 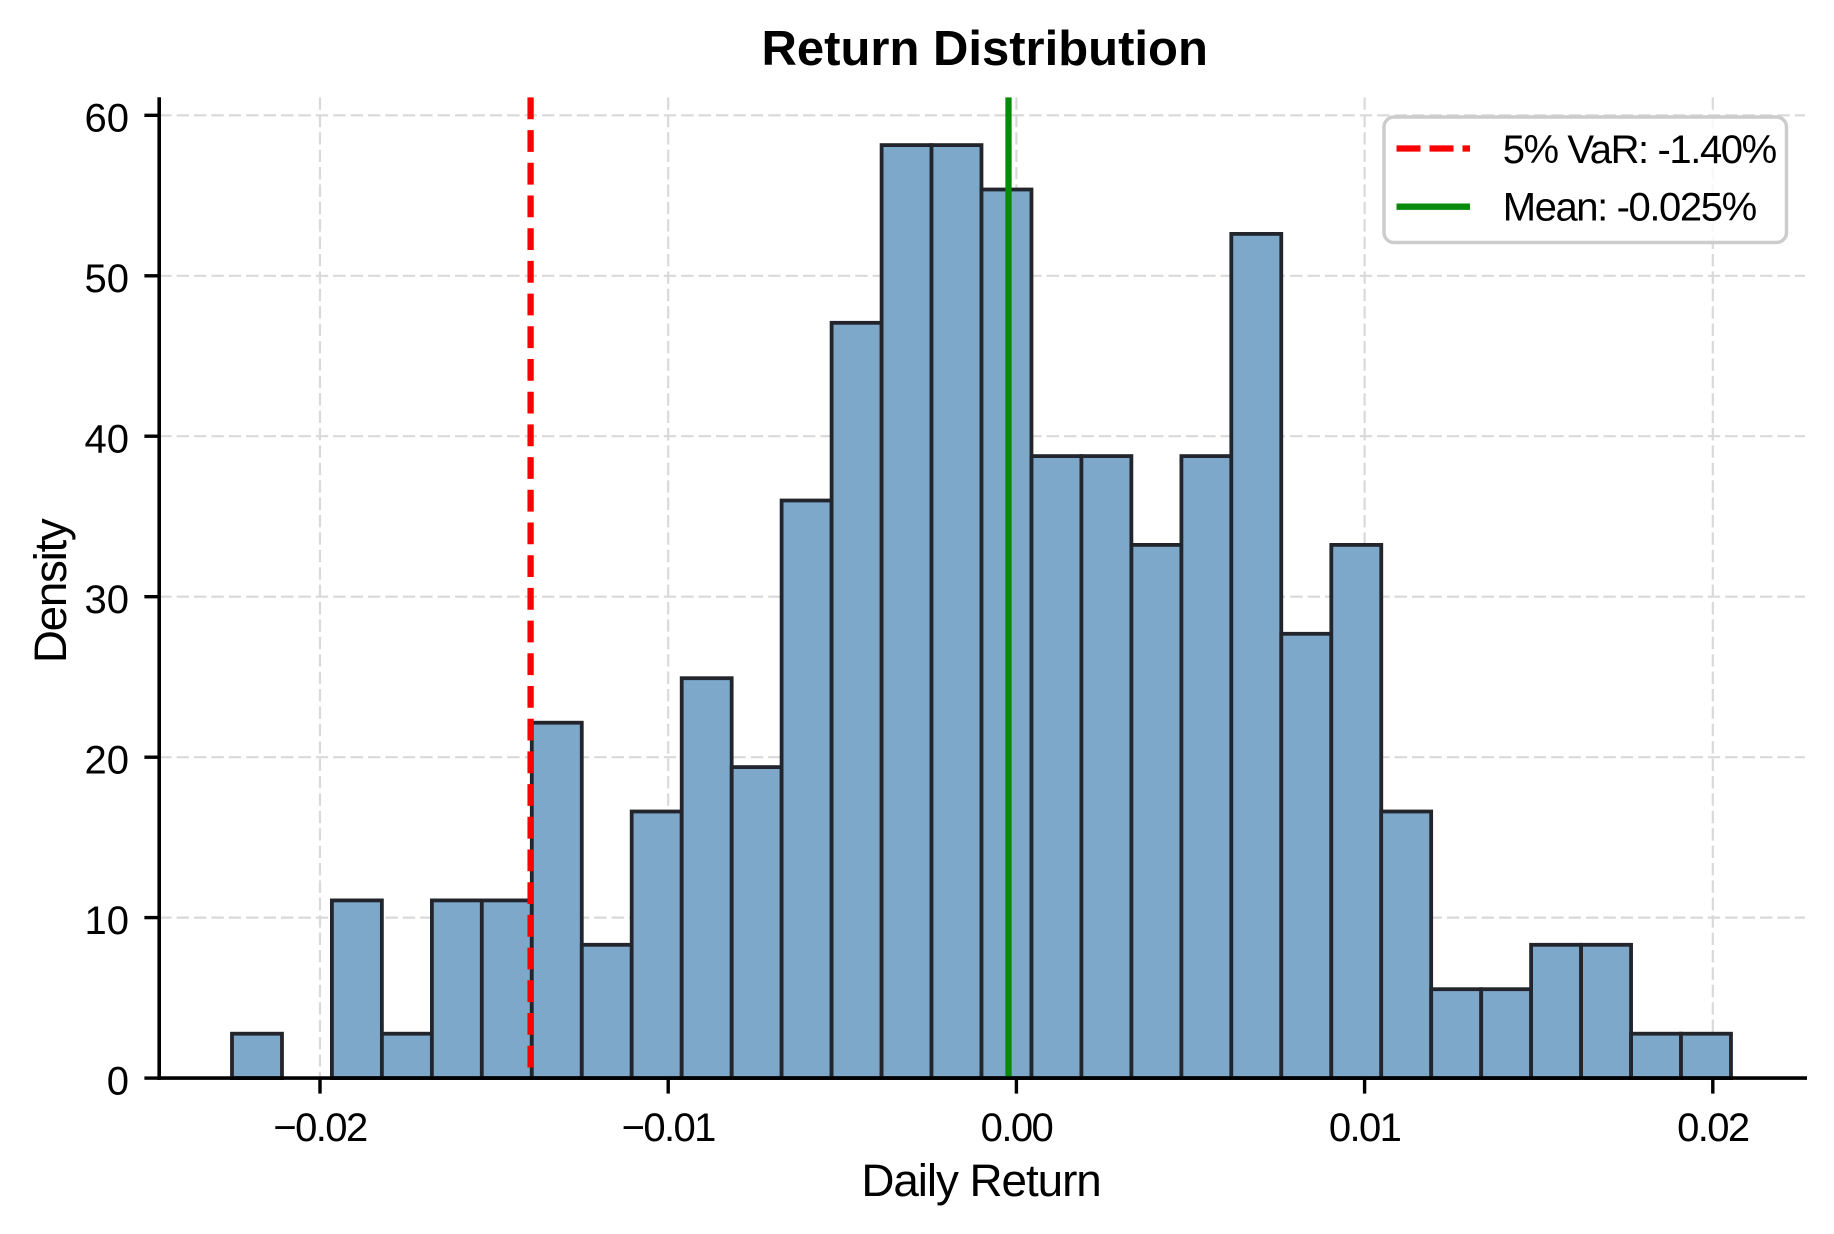 I want to click on svg-text: 20, so click(x=107, y=760).